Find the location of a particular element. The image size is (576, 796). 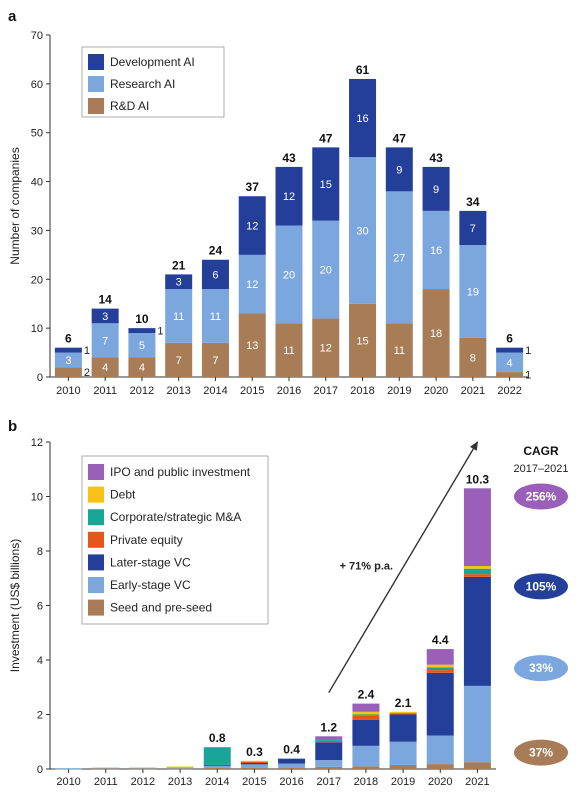

bar-total-label-a: 14 is located at coordinates (105, 300).